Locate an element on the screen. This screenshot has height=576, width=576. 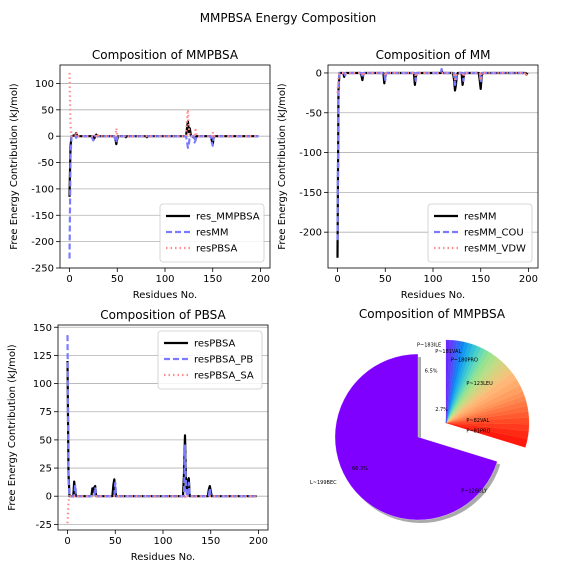
pie-slice-label: P~123LEU is located at coordinates (479, 384).